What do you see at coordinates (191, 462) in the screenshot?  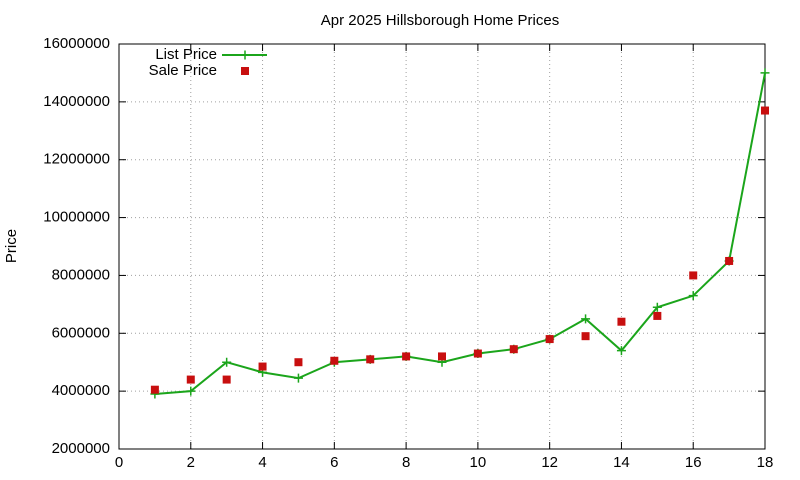 I see `x-tick-label: 2` at bounding box center [191, 462].